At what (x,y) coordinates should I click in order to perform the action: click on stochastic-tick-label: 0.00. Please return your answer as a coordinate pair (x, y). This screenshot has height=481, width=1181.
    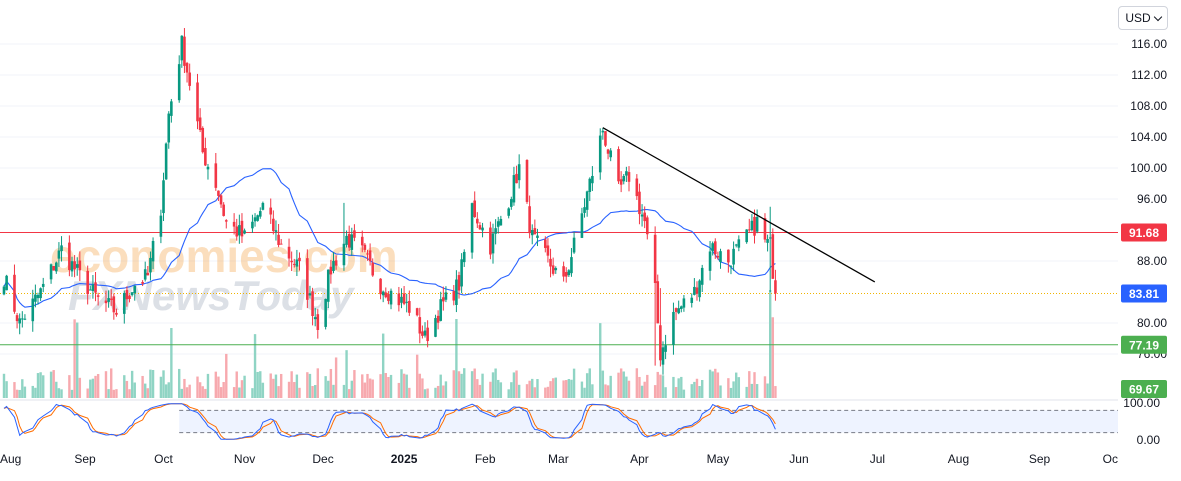
    Looking at the image, I should click on (1149, 440).